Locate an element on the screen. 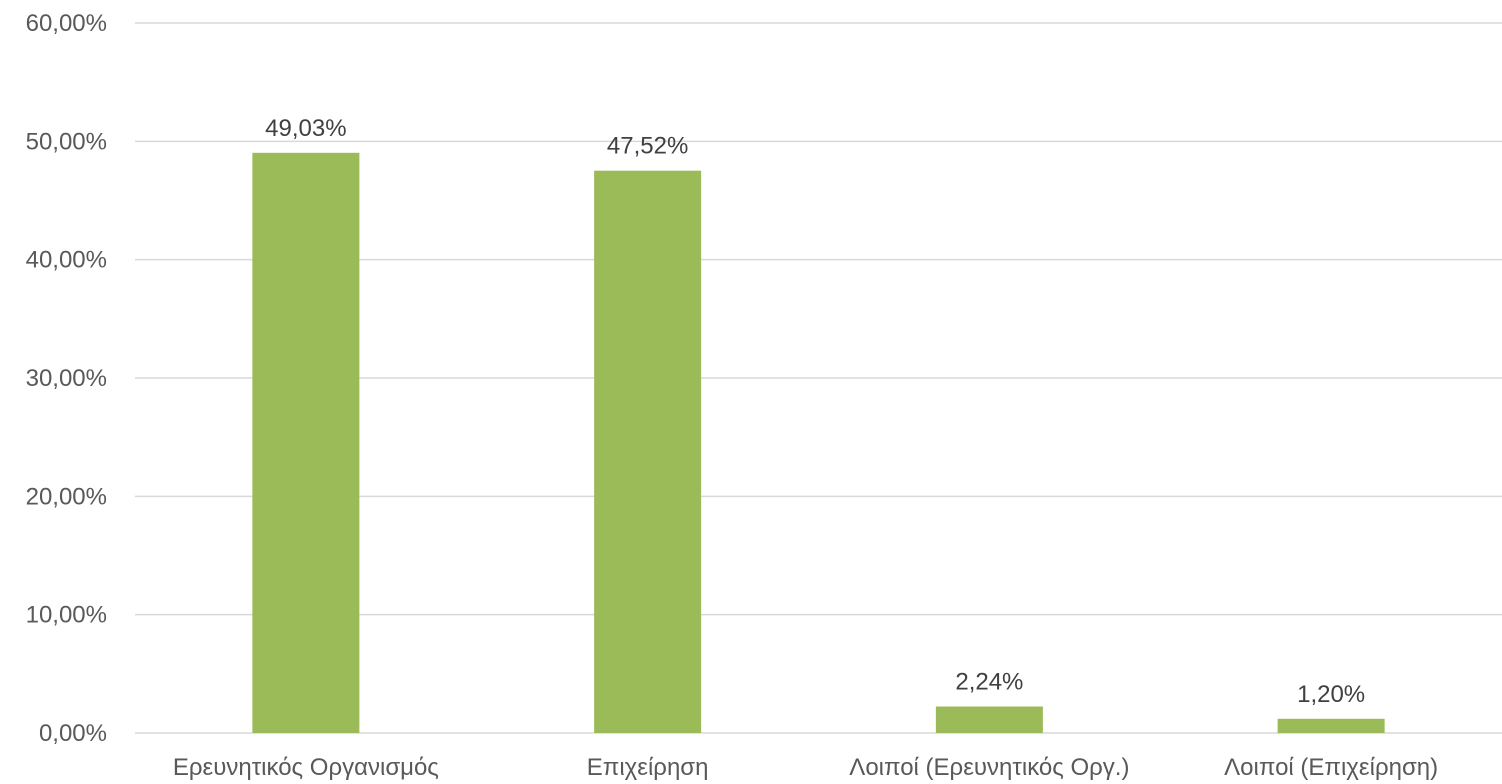 The height and width of the screenshot is (784, 1502). bar-data-label: 2,24% is located at coordinates (989, 681).